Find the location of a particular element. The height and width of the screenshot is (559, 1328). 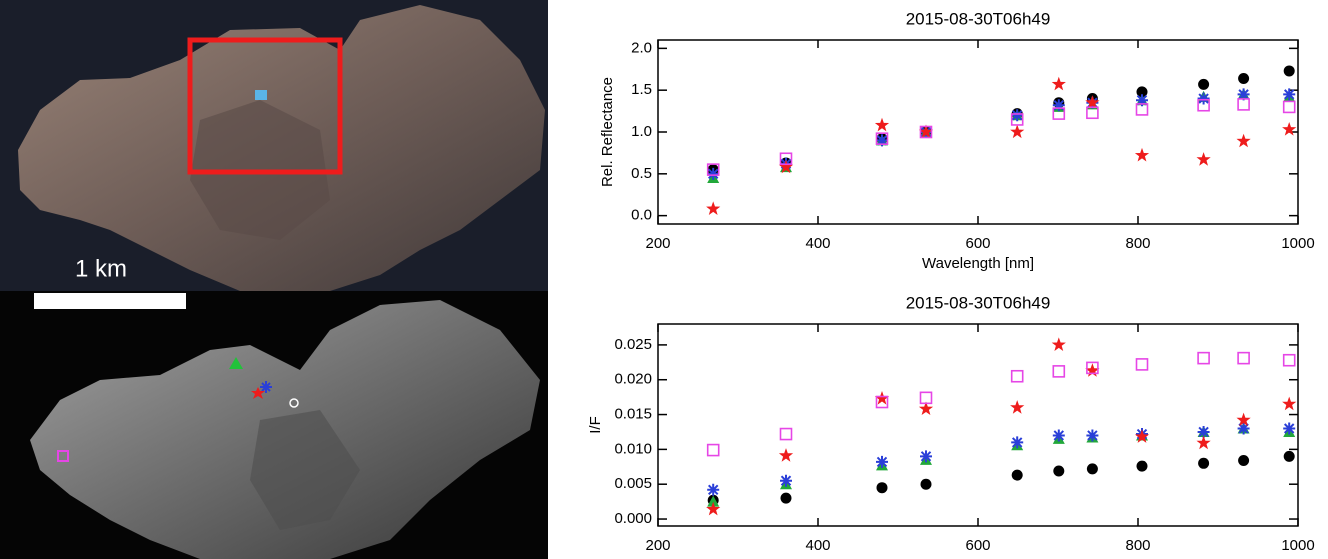

y-tick-label: 2.0 is located at coordinates (641, 47).